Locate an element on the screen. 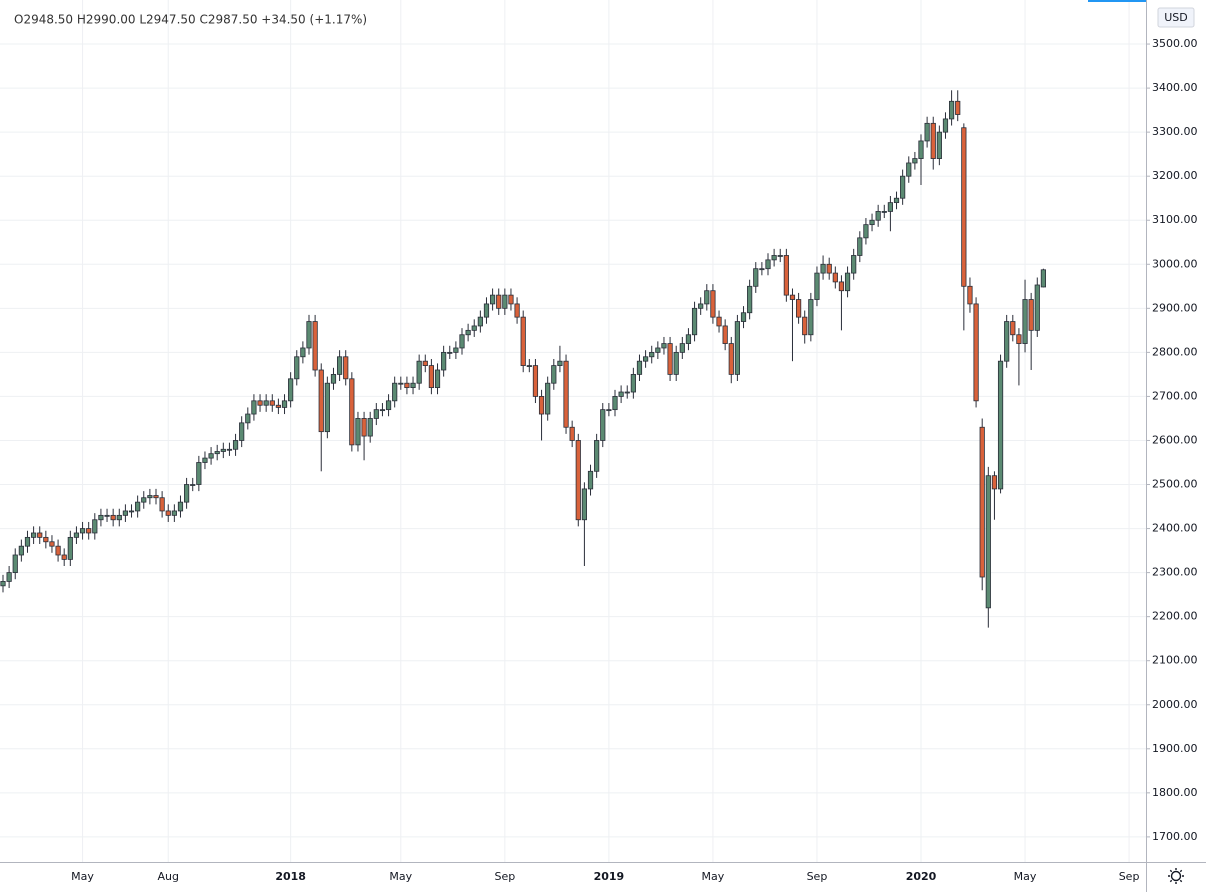 Image resolution: width=1206 pixels, height=892 pixels. x-tick-label: 2018 is located at coordinates (290, 876).